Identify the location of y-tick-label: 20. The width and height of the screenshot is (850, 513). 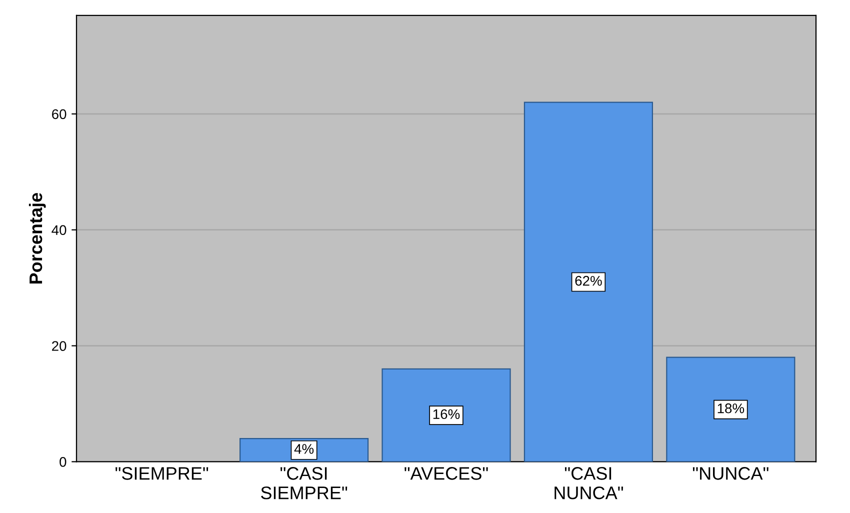
(59, 346).